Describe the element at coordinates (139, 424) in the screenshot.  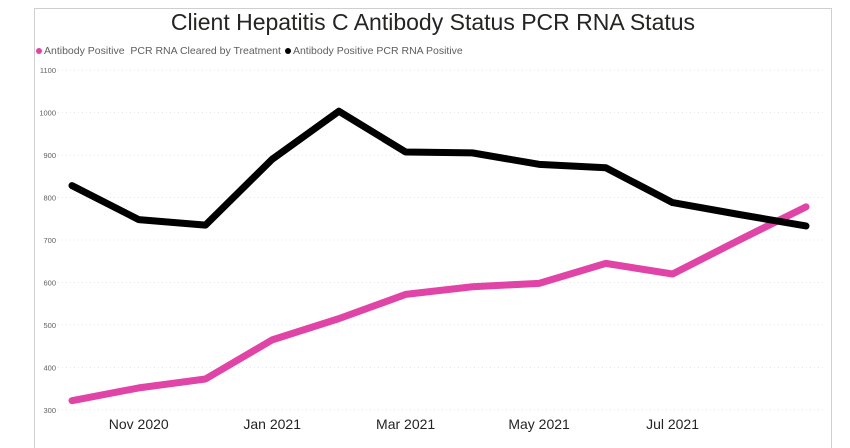
I see `x-tick-label: Nov 2020` at that location.